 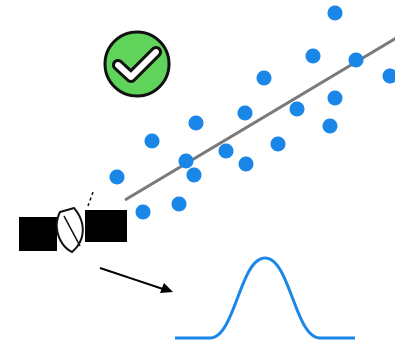 I want to click on leaf-vein, so click(x=72, y=231).